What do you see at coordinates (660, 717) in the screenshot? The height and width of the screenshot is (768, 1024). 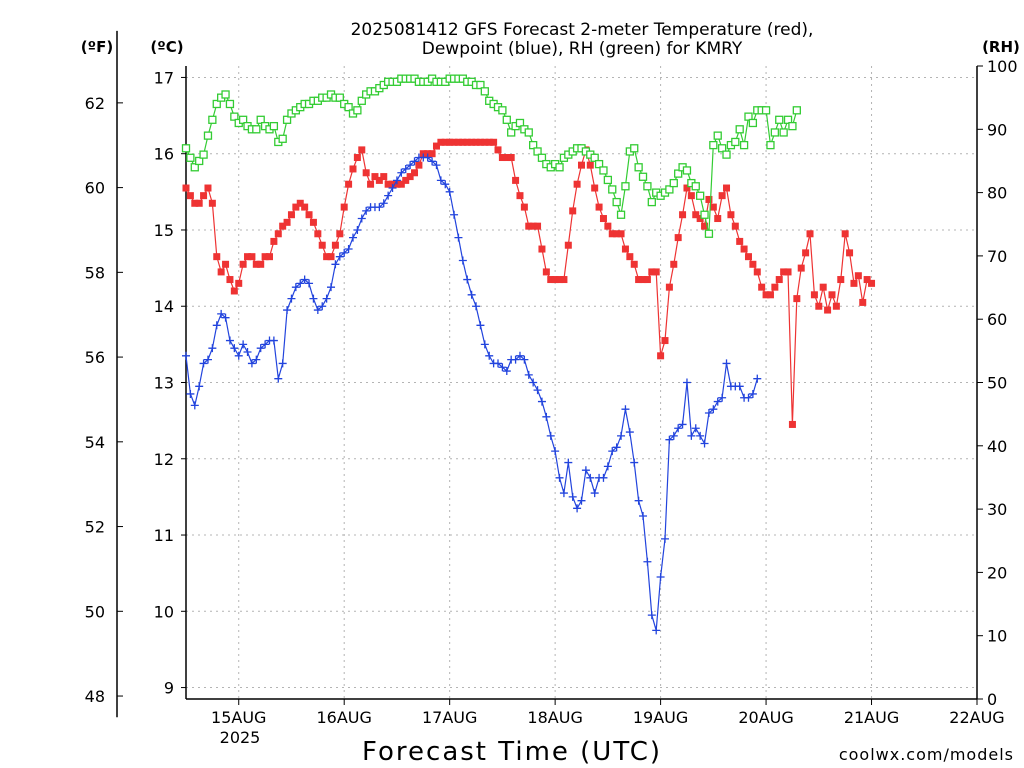 I see `x-tick-label: 19AUG` at bounding box center [660, 717].